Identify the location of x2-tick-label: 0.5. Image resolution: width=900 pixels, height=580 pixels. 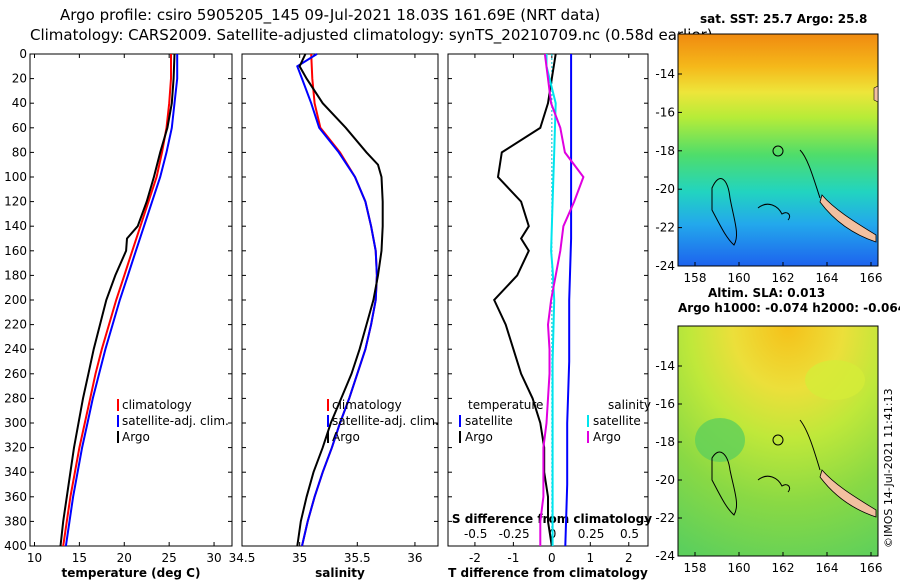
(629, 534).